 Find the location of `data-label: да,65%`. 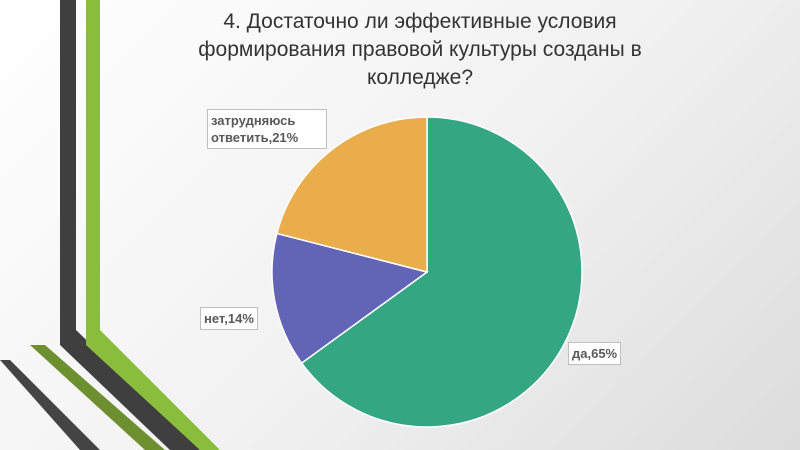

data-label: да,65% is located at coordinates (595, 353).